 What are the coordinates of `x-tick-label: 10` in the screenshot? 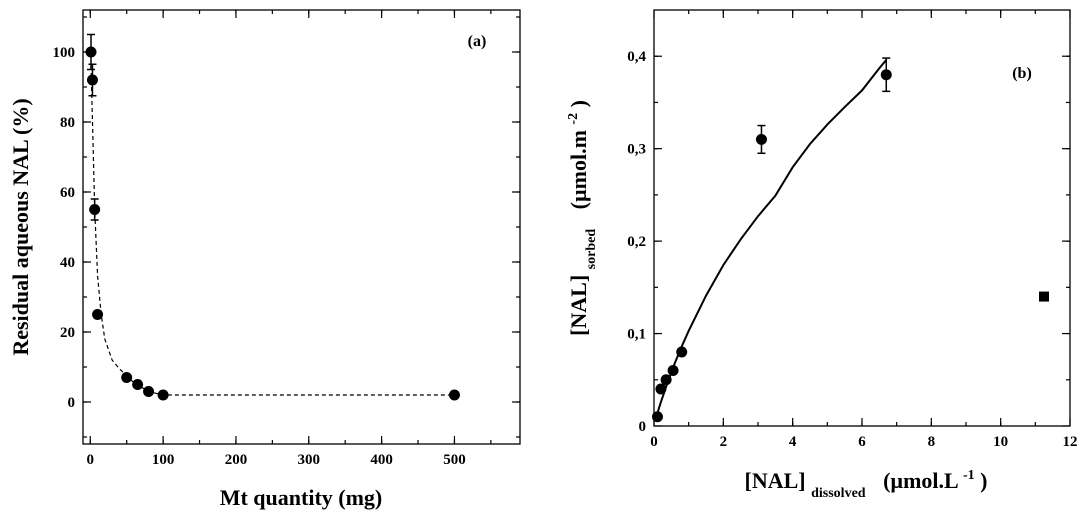 It's located at (1000, 442).